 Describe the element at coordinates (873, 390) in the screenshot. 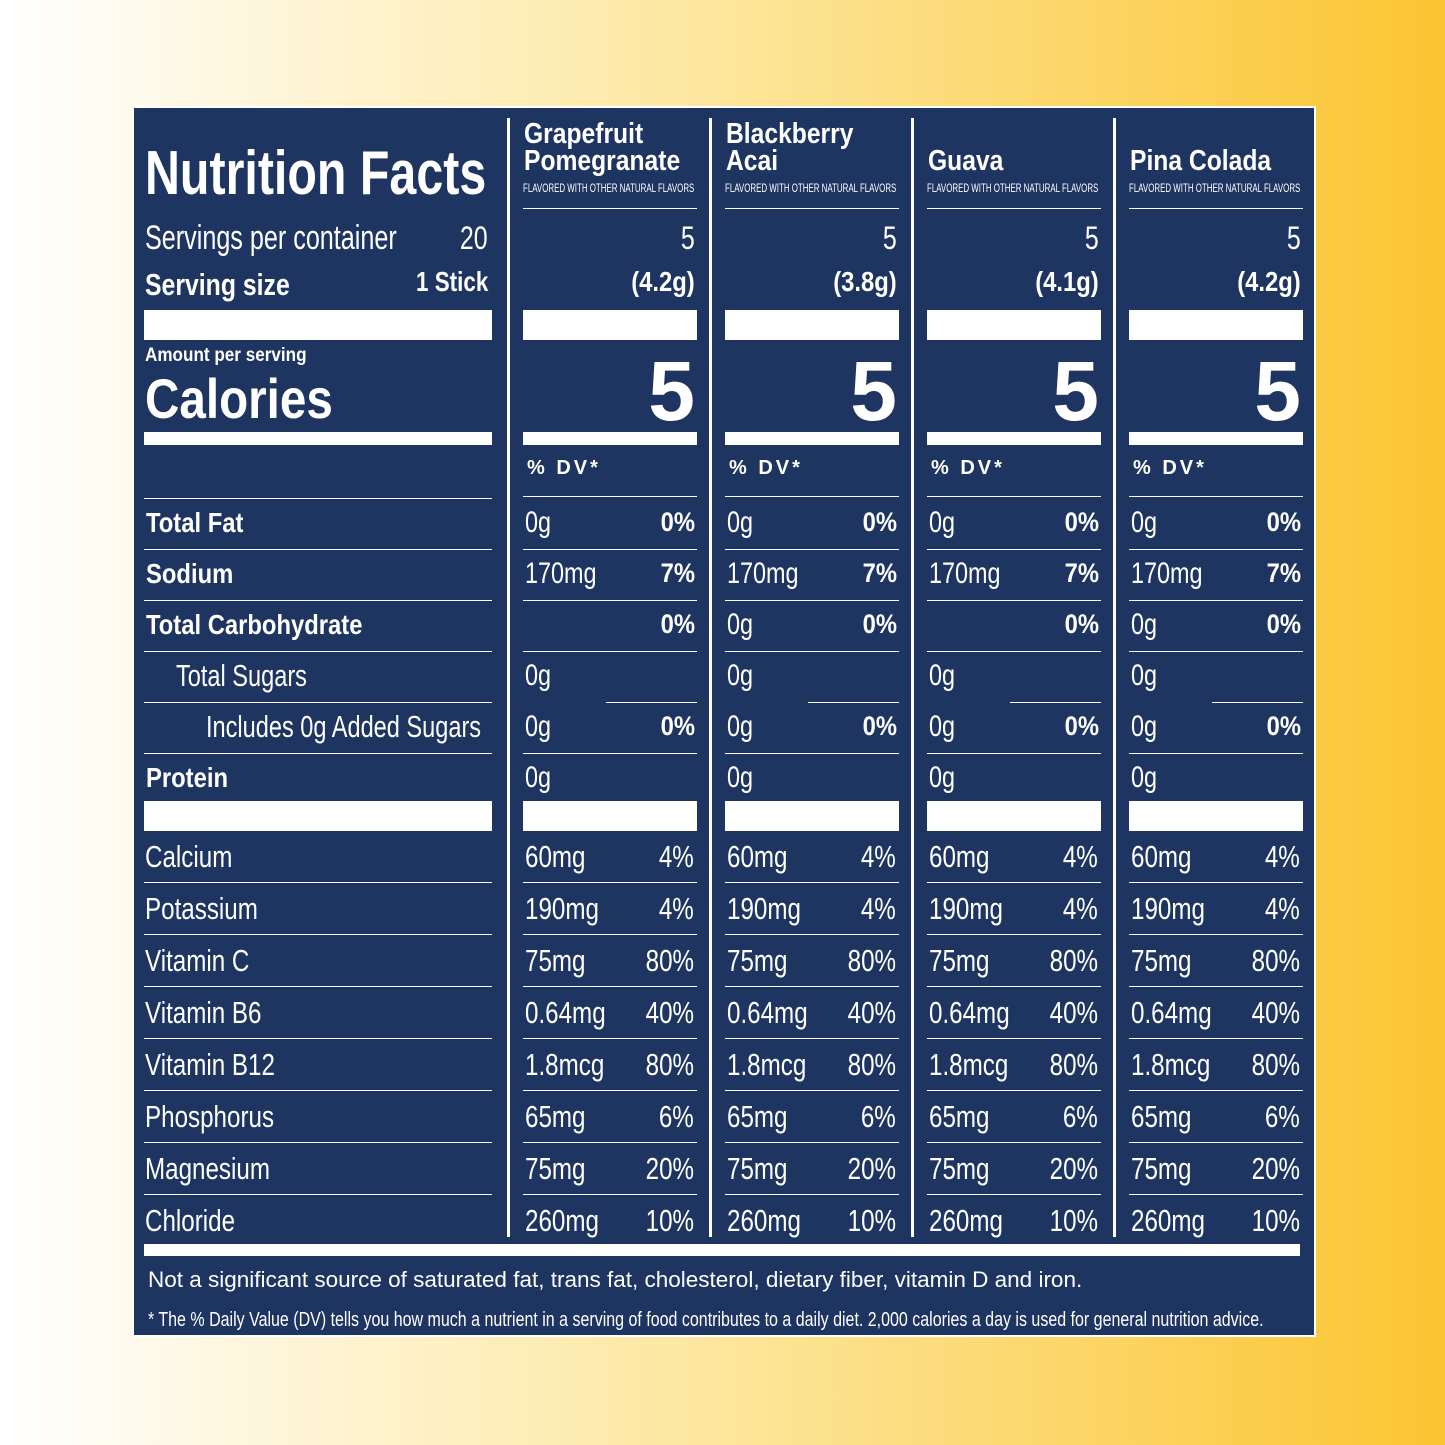

I see `calories-value: 5` at that location.